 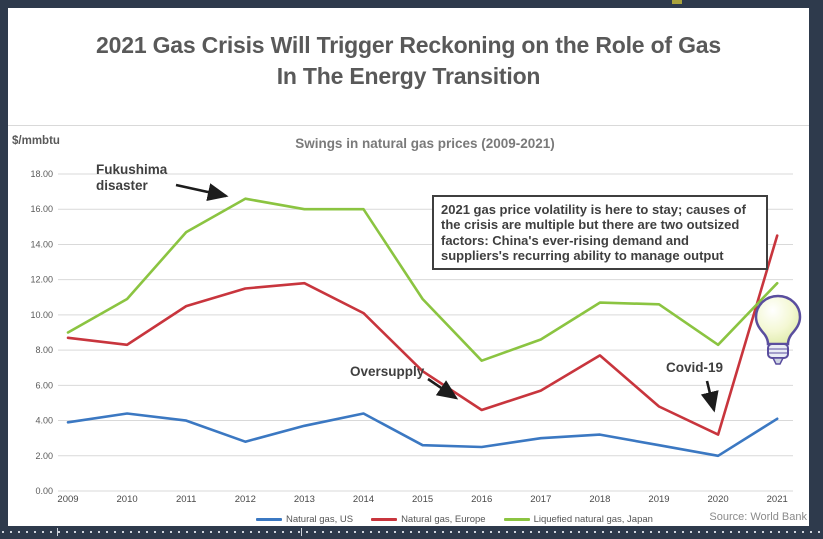 I want to click on y-axis-unit-label: $/mmbtu, so click(x=36, y=141).